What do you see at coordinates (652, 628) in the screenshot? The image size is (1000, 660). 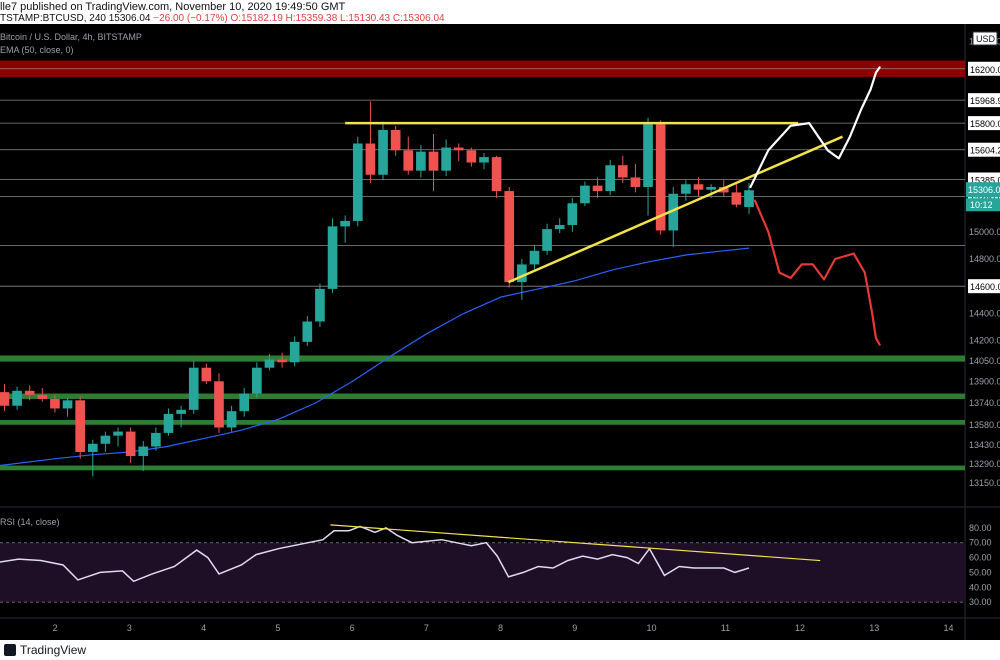 I see `time-tick-label: 10` at bounding box center [652, 628].